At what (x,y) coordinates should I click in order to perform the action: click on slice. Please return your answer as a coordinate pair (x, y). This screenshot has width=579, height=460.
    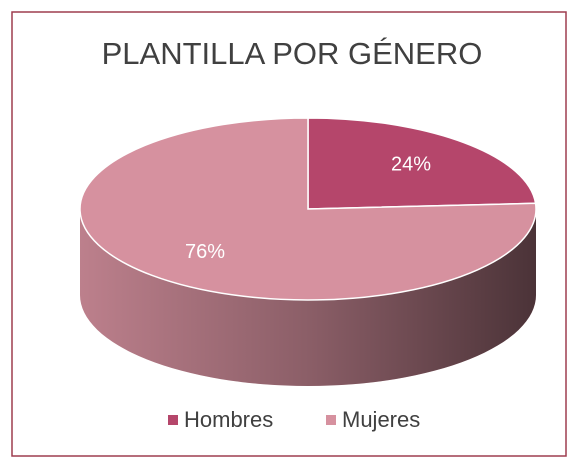
    Looking at the image, I should click on (422, 163).